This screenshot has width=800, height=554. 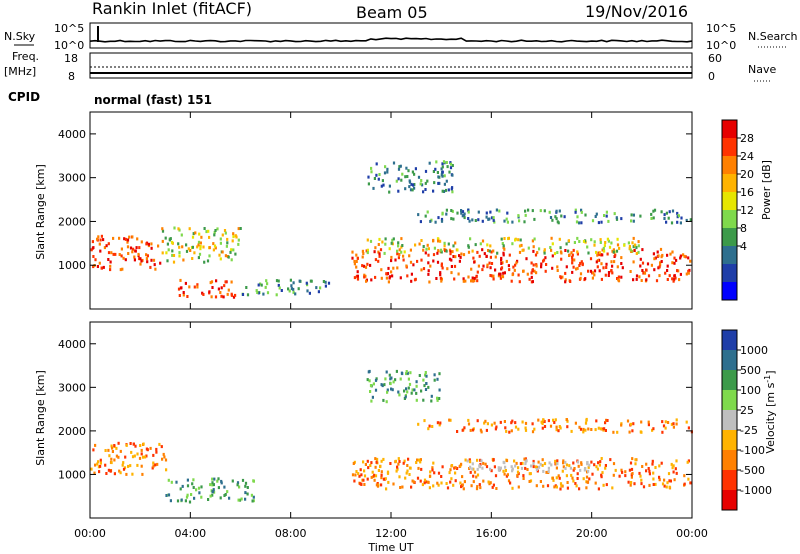 I want to click on station-title: Rankin Inlet (fitACF), so click(x=172, y=9).